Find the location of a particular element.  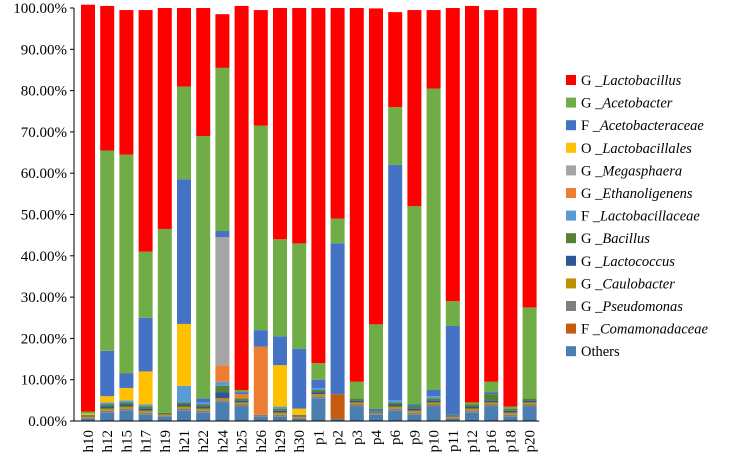

x-tick-label: h25 is located at coordinates (243, 441).